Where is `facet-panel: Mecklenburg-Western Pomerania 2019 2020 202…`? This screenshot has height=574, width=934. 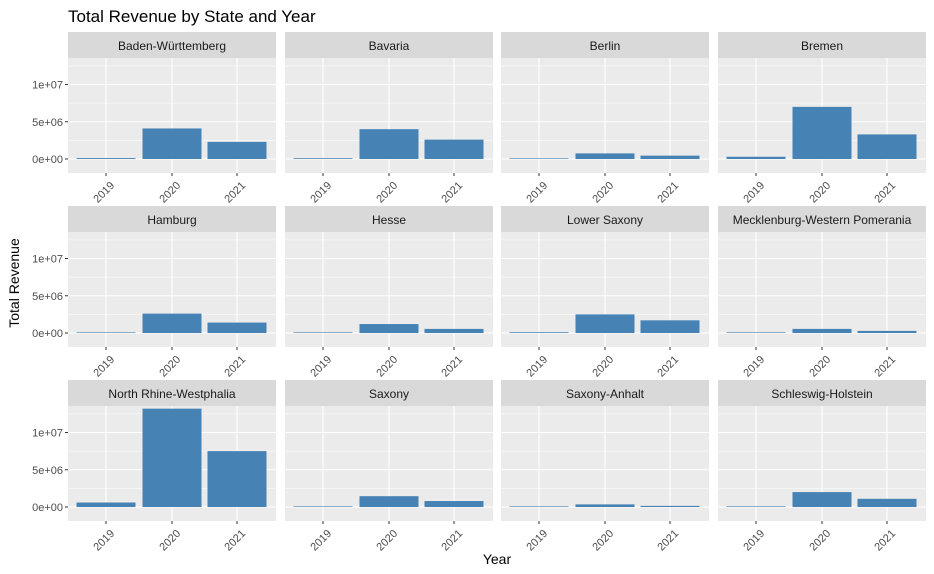
facet-panel: Mecklenburg-Western Pomerania 2019 2020 202… is located at coordinates (822, 293).